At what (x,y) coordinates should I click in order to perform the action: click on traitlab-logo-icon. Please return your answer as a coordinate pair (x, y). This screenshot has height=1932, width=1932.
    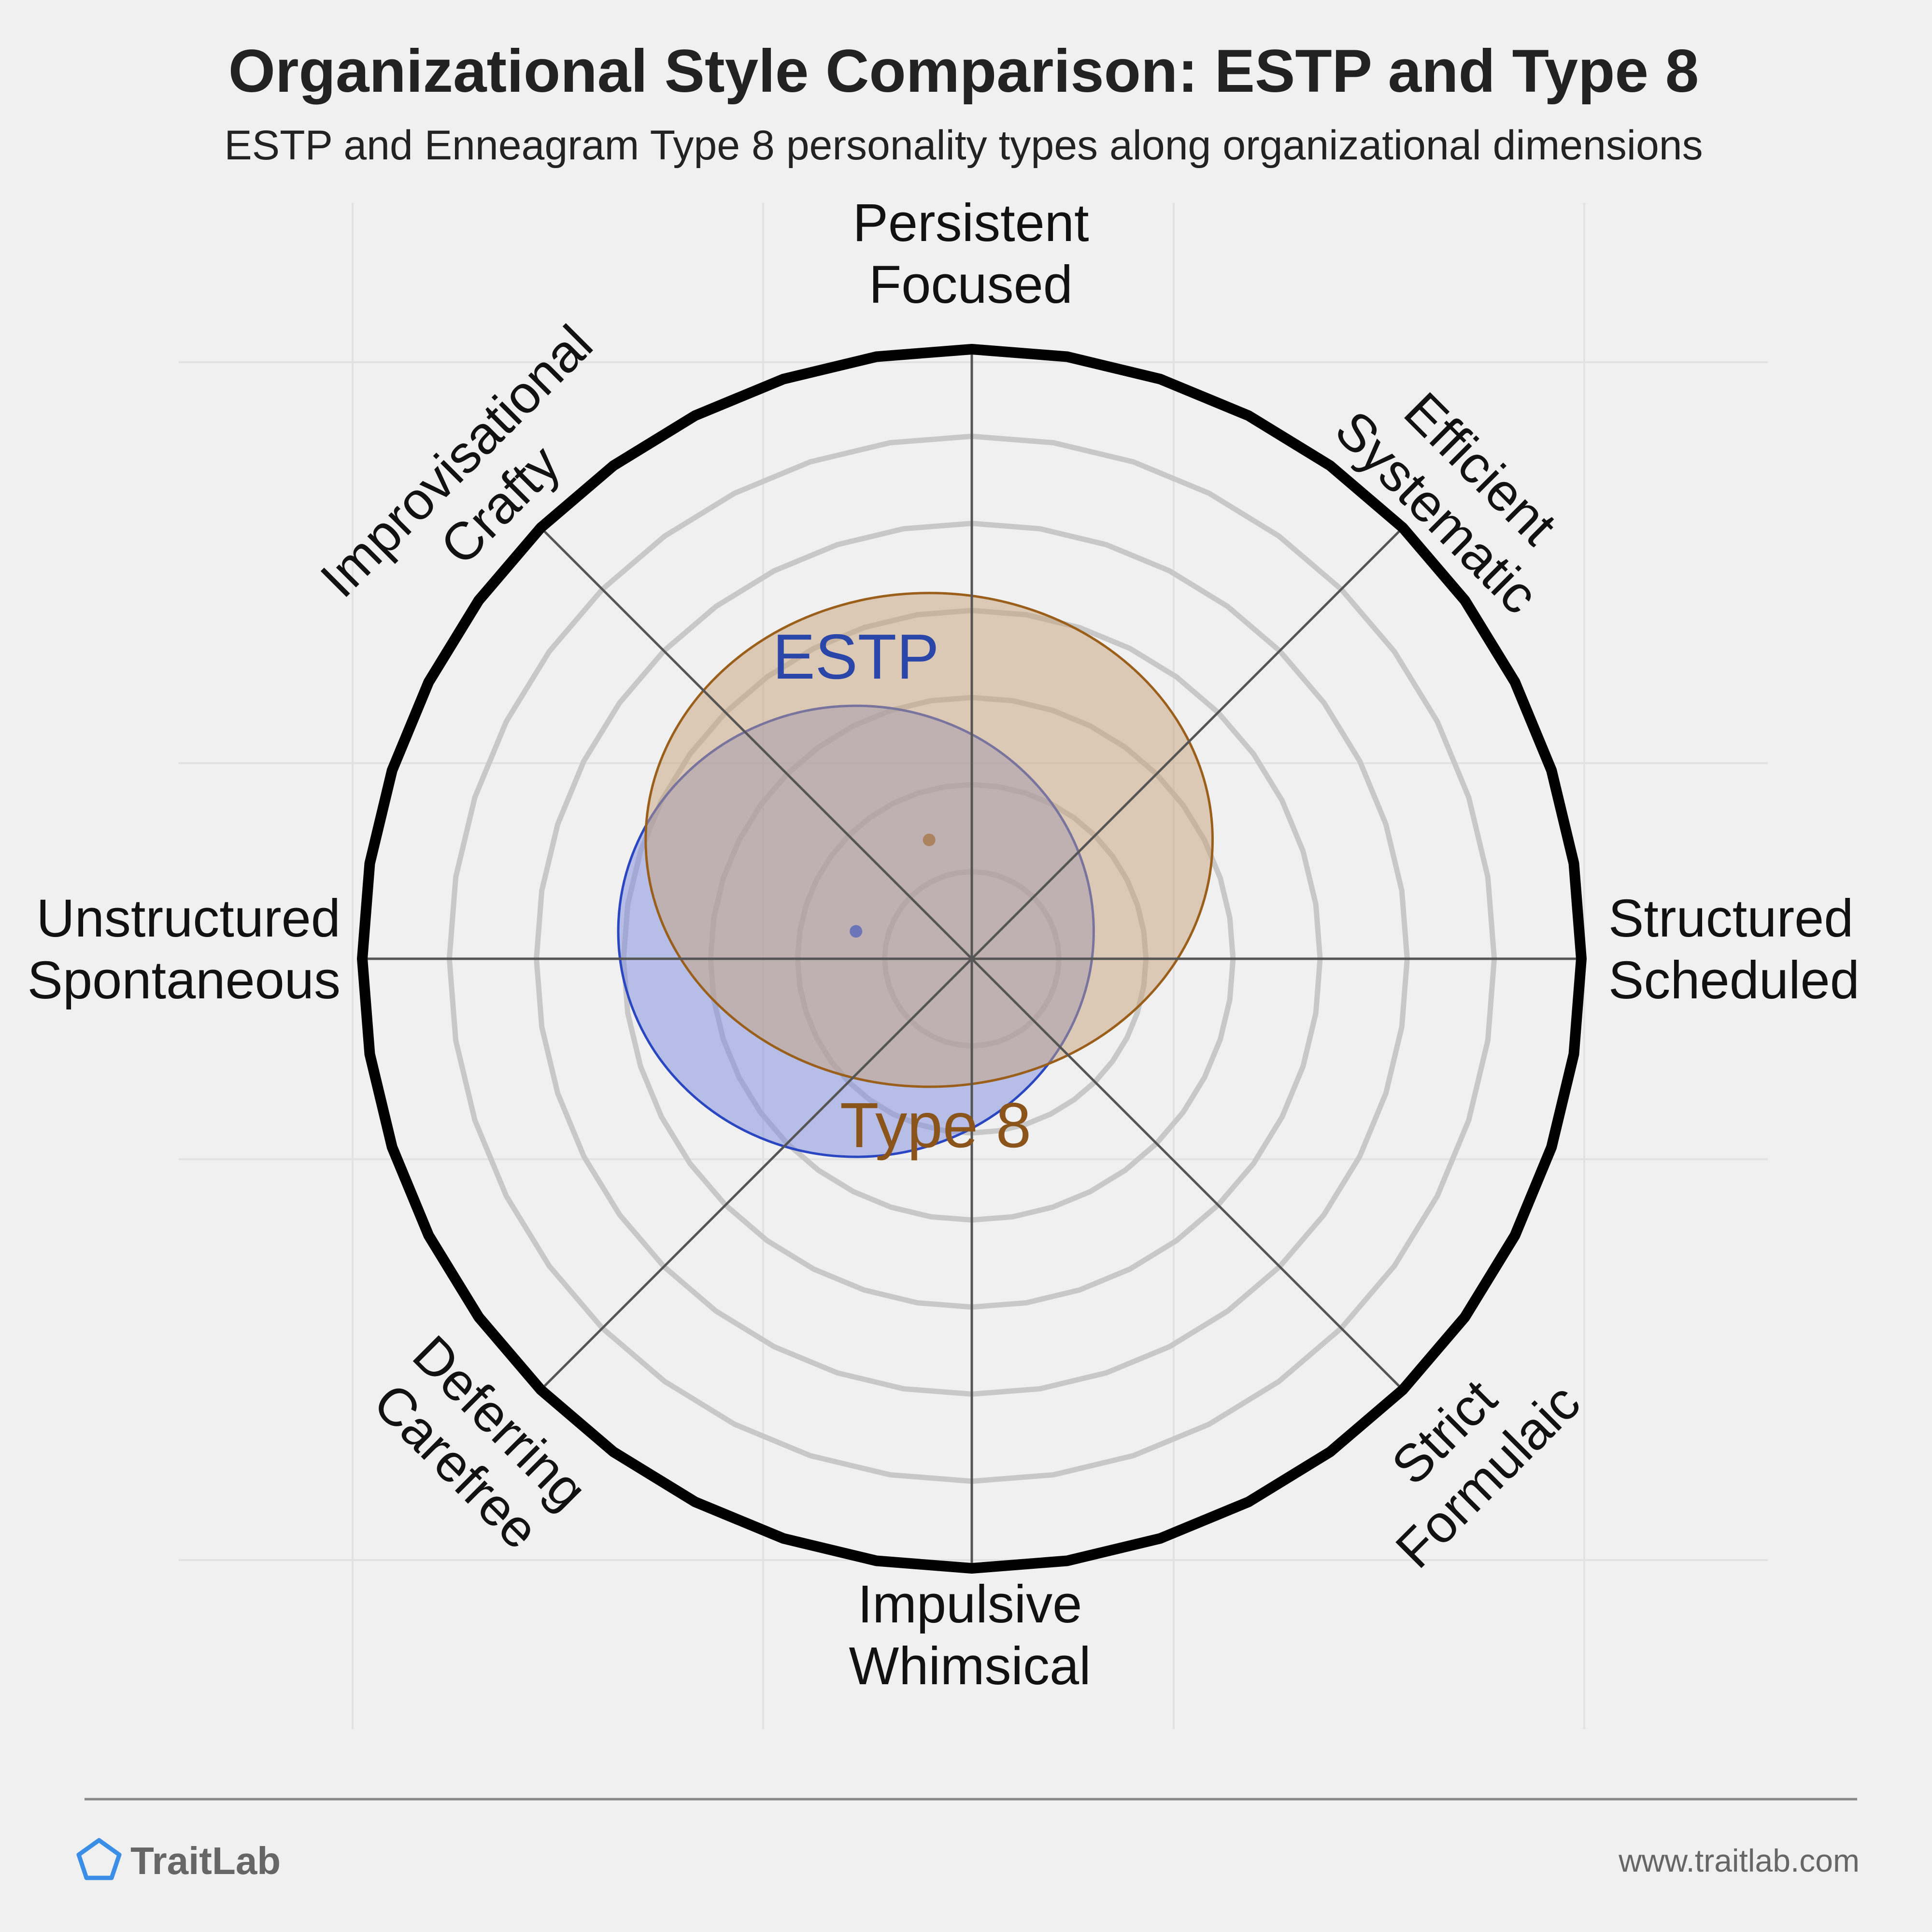
    Looking at the image, I should click on (99, 1859).